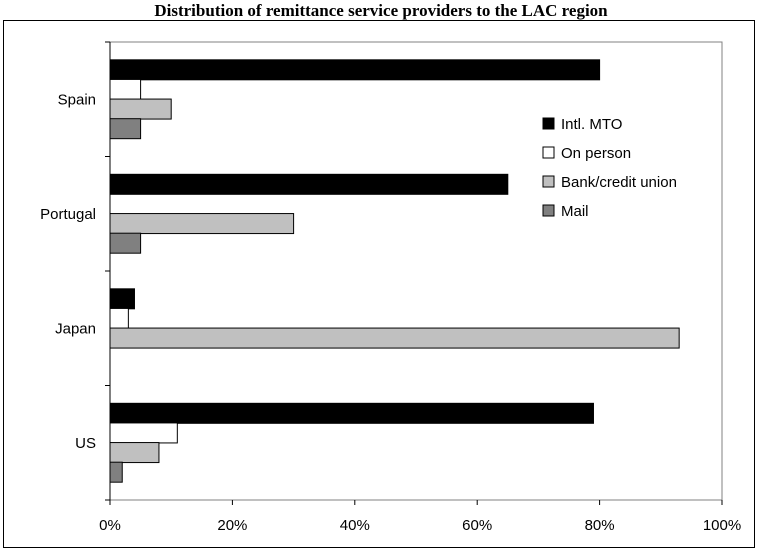 This screenshot has height=555, width=762. I want to click on y-axis: Spain Portugal Japan US, so click(75, 271).